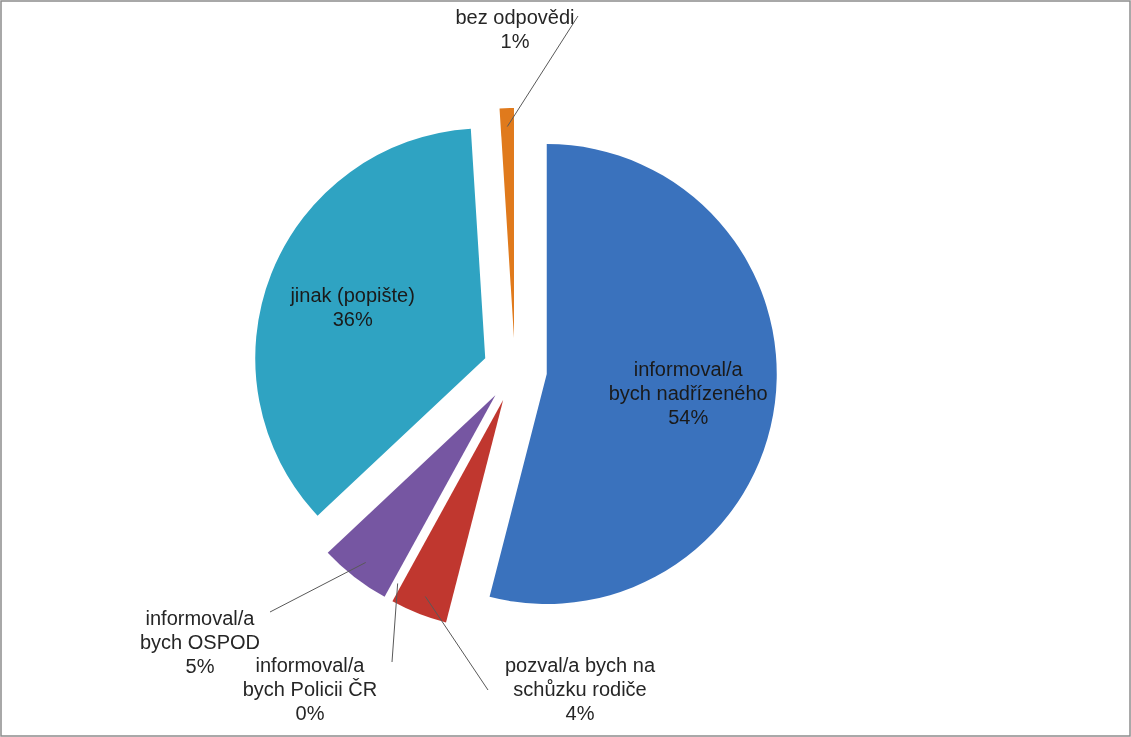  Describe the element at coordinates (352, 294) in the screenshot. I see `slice-label: jinak (popište)` at that location.